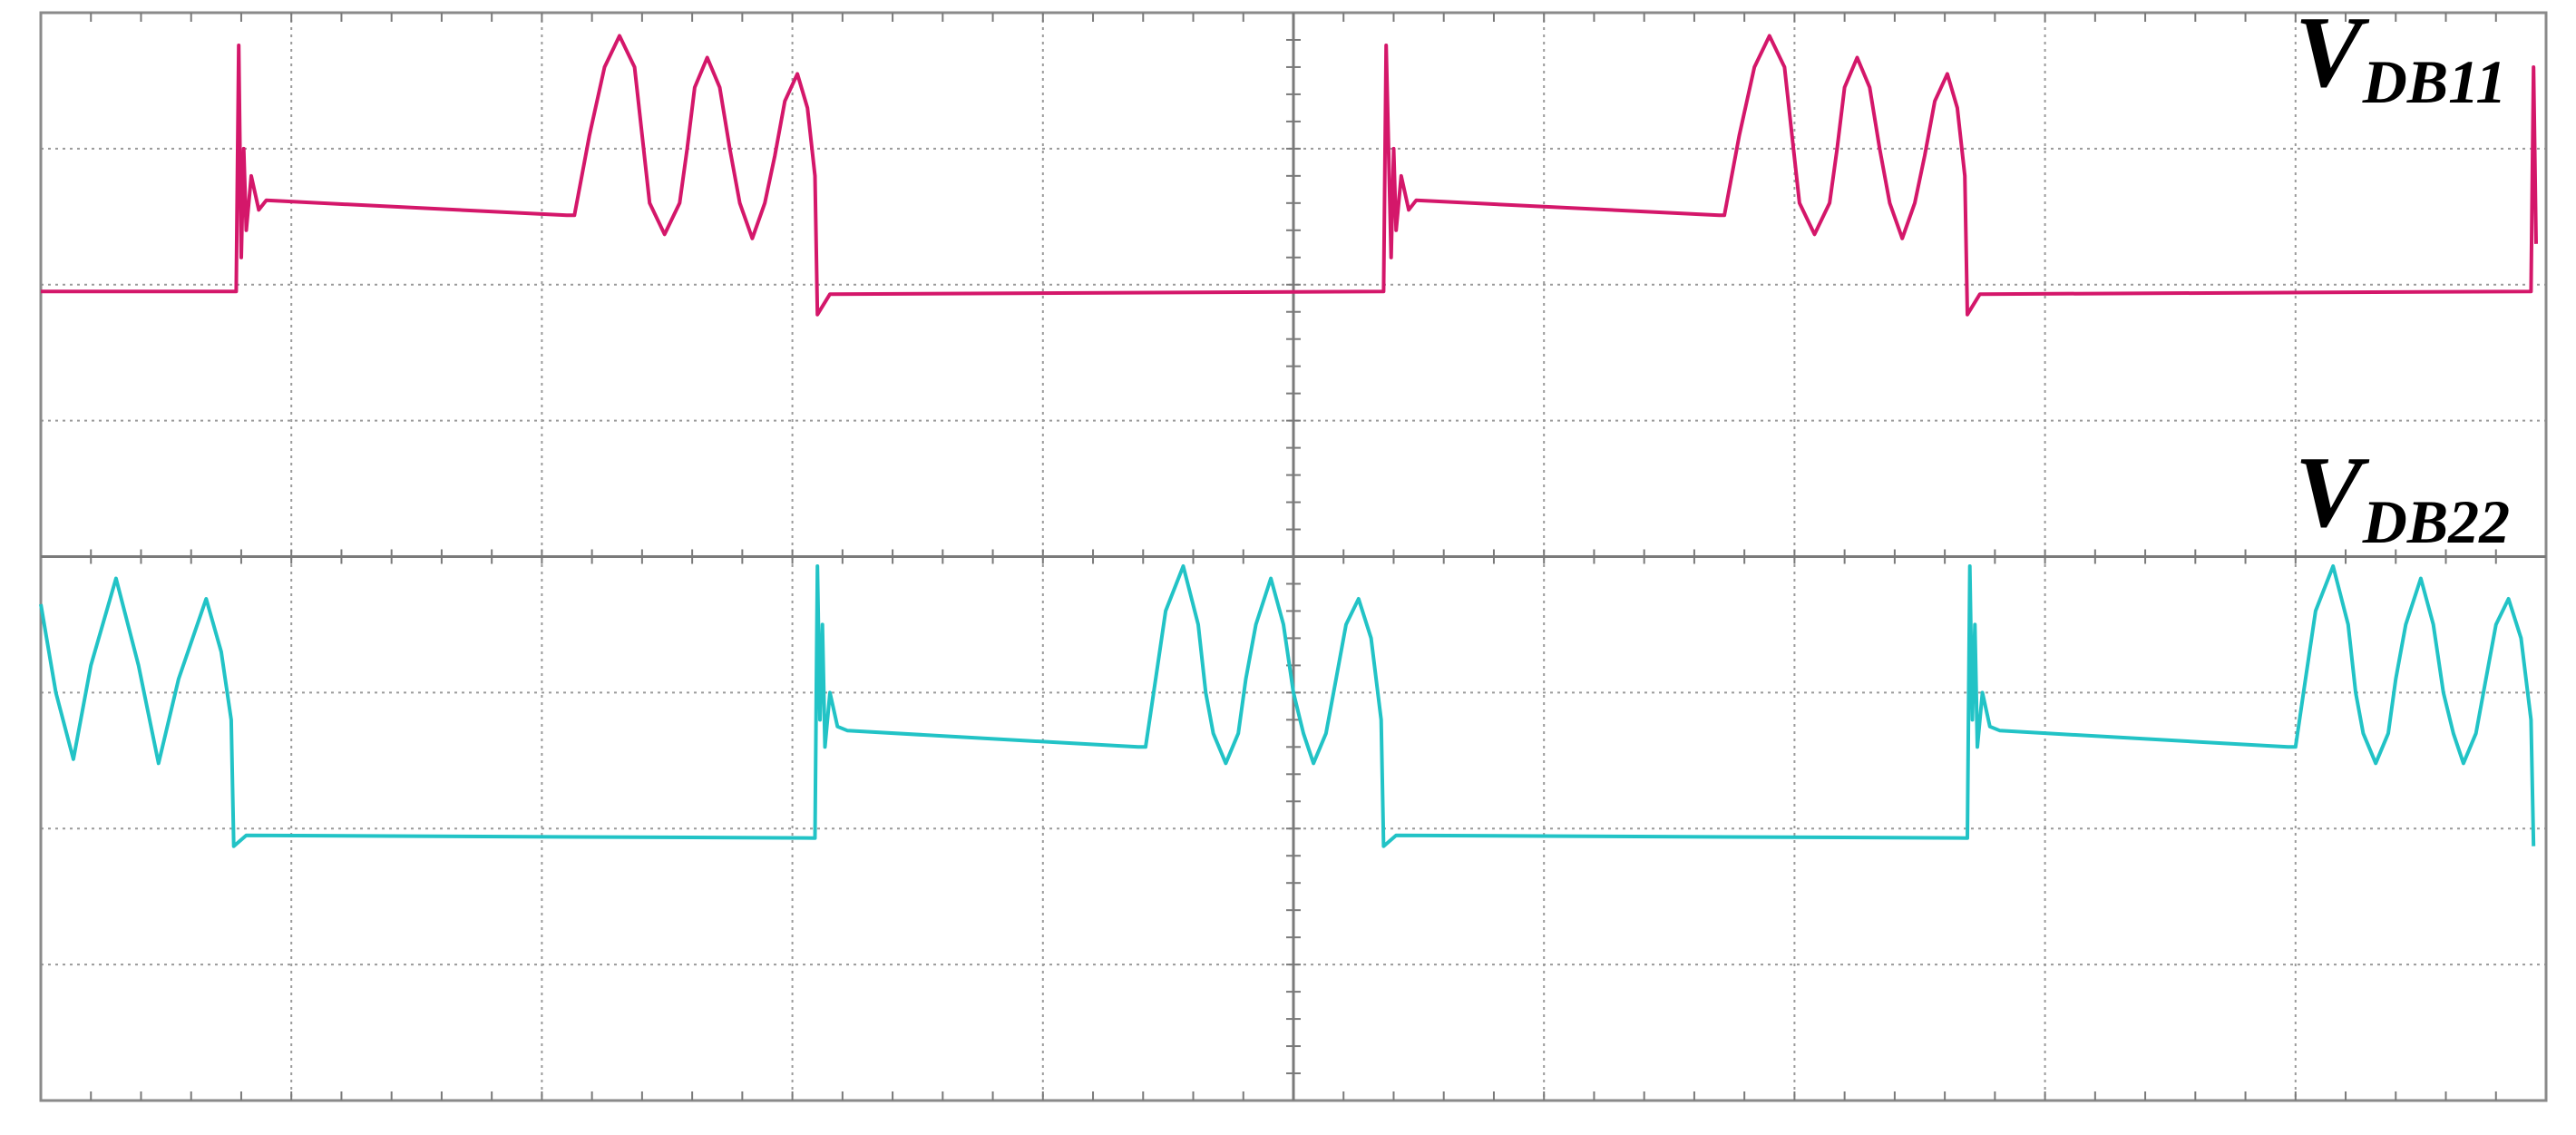  Describe the element at coordinates (2436, 521) in the screenshot. I see `label-sub: DB22` at that location.